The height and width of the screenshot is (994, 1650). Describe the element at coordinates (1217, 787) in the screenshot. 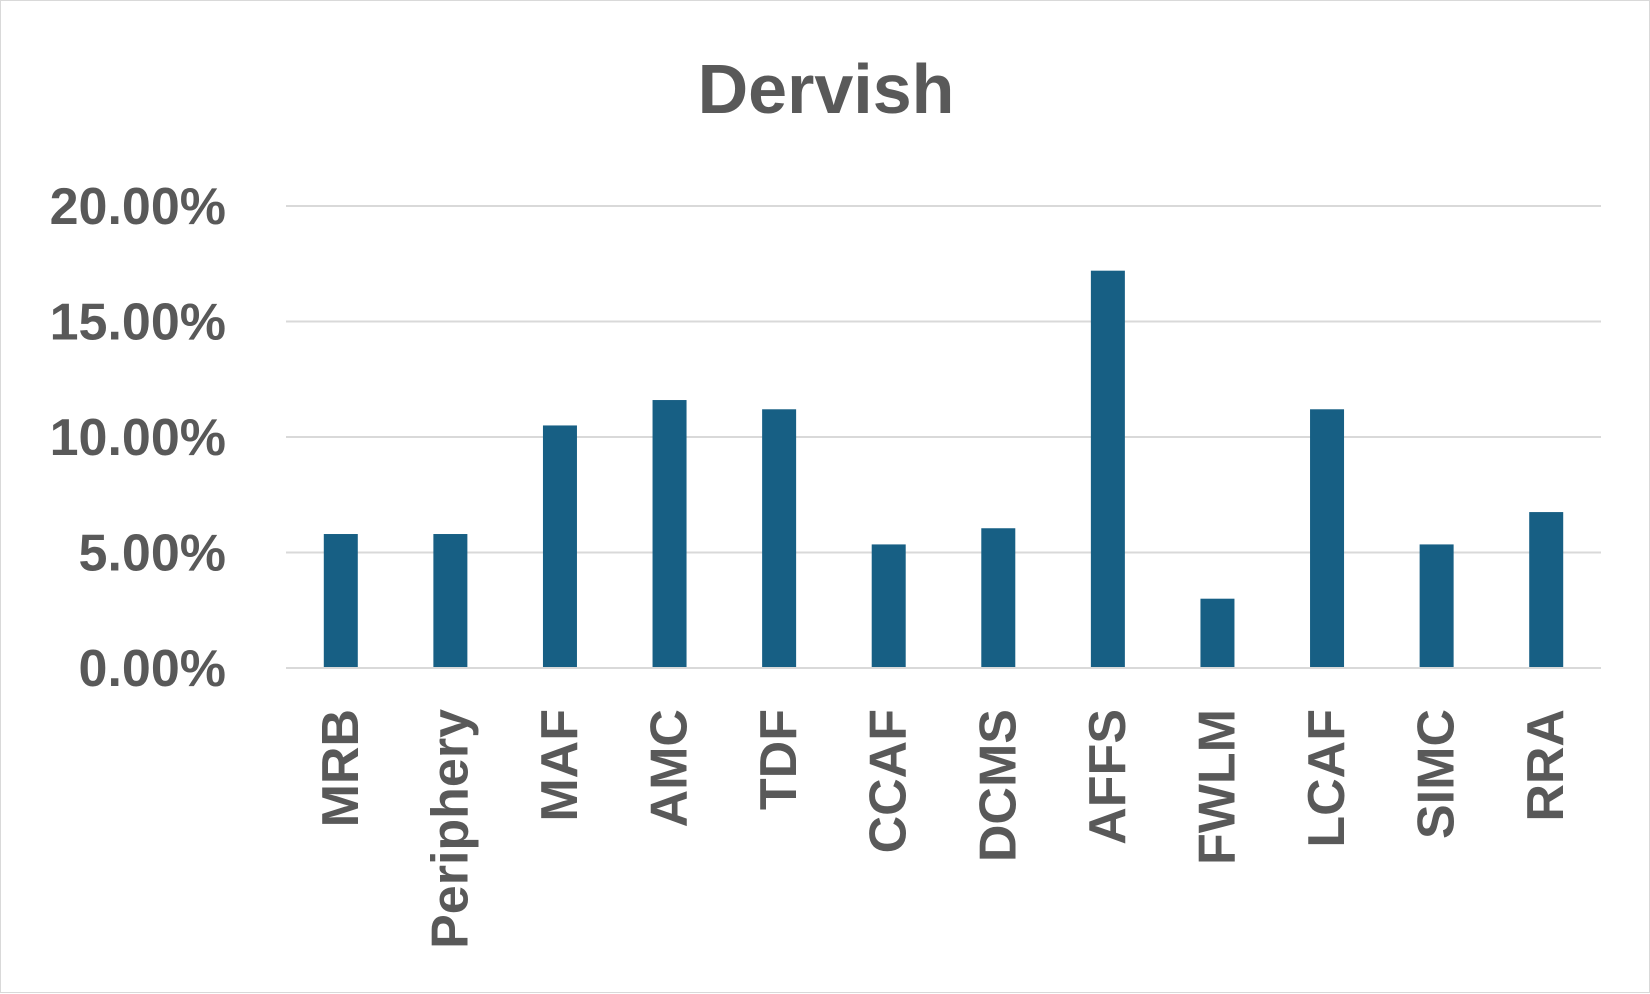

I see `x-category-label: FWLM` at that location.